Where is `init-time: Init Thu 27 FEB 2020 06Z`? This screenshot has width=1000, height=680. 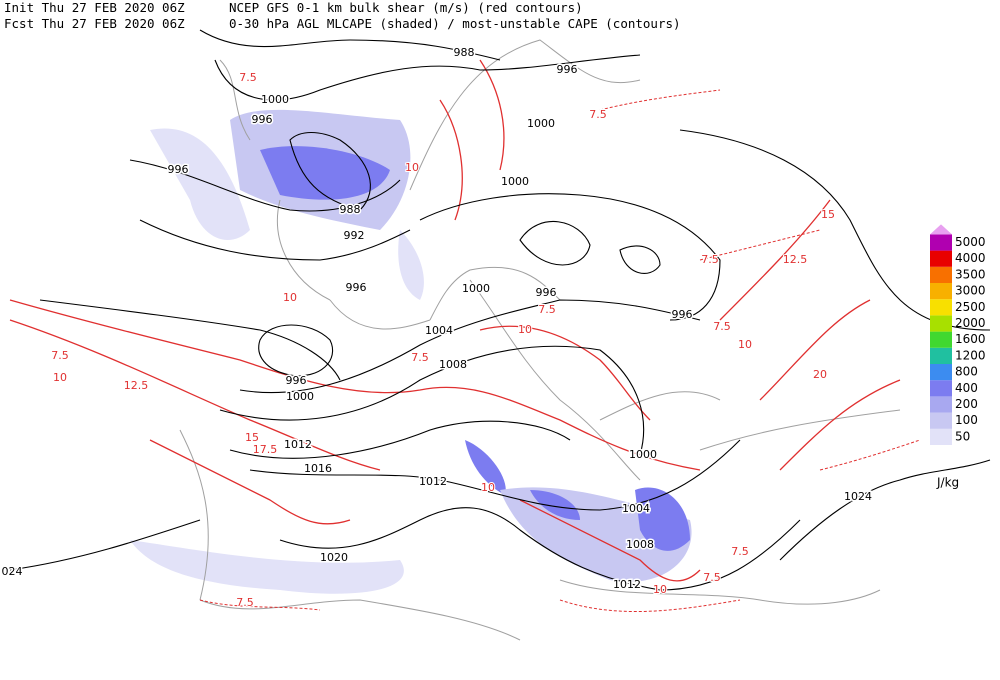
init-time: Init Thu 27 FEB 2020 06Z is located at coordinates (94, 7).